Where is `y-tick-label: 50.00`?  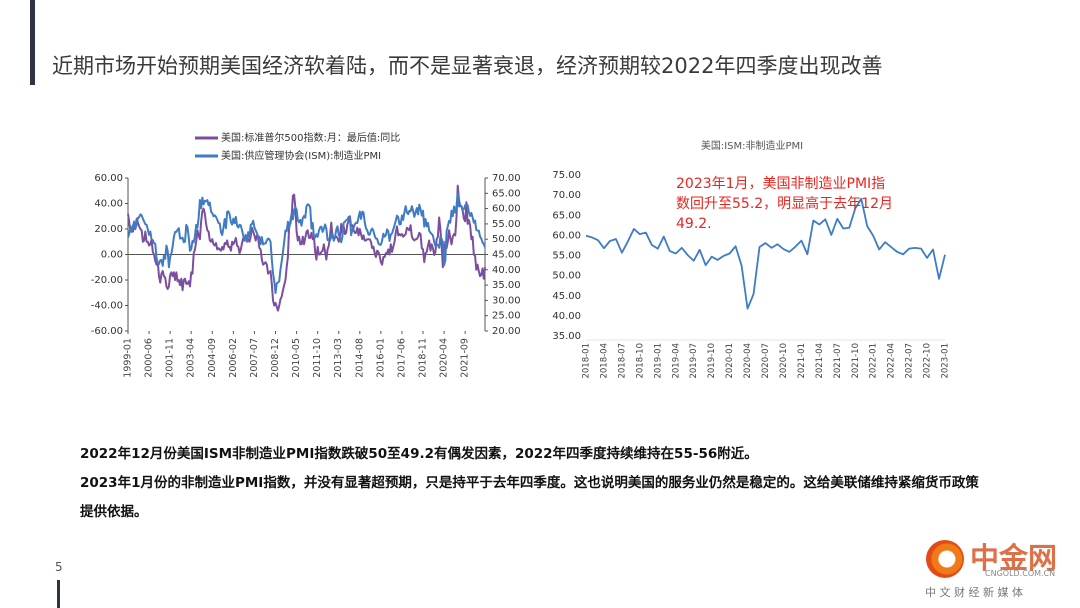 y-tick-label: 50.00 is located at coordinates (566, 276).